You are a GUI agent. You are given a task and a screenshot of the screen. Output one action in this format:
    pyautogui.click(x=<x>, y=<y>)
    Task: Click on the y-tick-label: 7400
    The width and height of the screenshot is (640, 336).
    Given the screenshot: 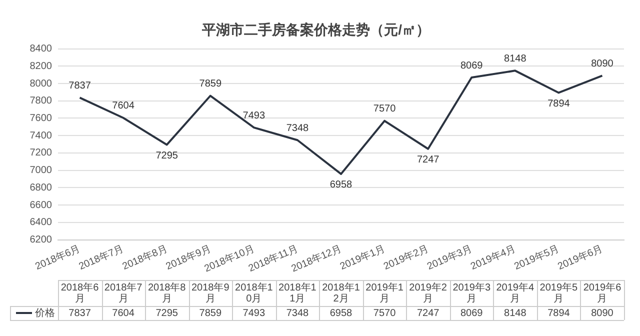 What is the action you would take?
    pyautogui.click(x=41, y=136)
    